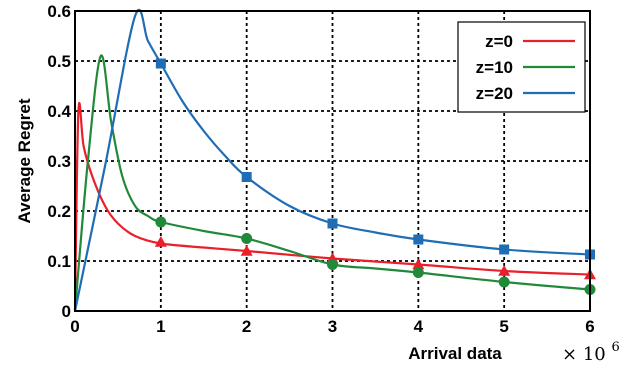  I want to click on legend-label: z=10, so click(494, 67).